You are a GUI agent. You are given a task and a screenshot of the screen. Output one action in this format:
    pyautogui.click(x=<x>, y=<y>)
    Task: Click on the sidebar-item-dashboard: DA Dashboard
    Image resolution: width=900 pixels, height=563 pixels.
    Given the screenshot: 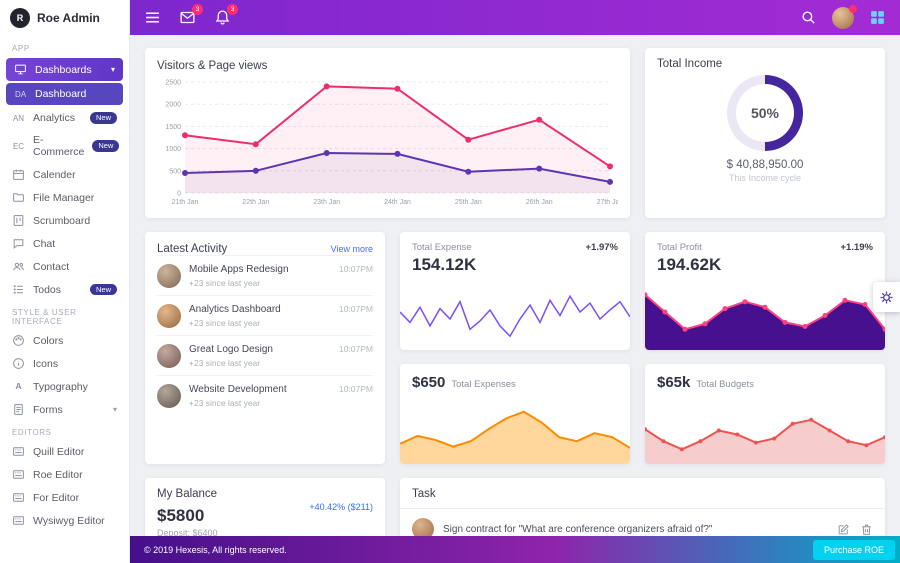 What is the action you would take?
    pyautogui.click(x=64, y=94)
    